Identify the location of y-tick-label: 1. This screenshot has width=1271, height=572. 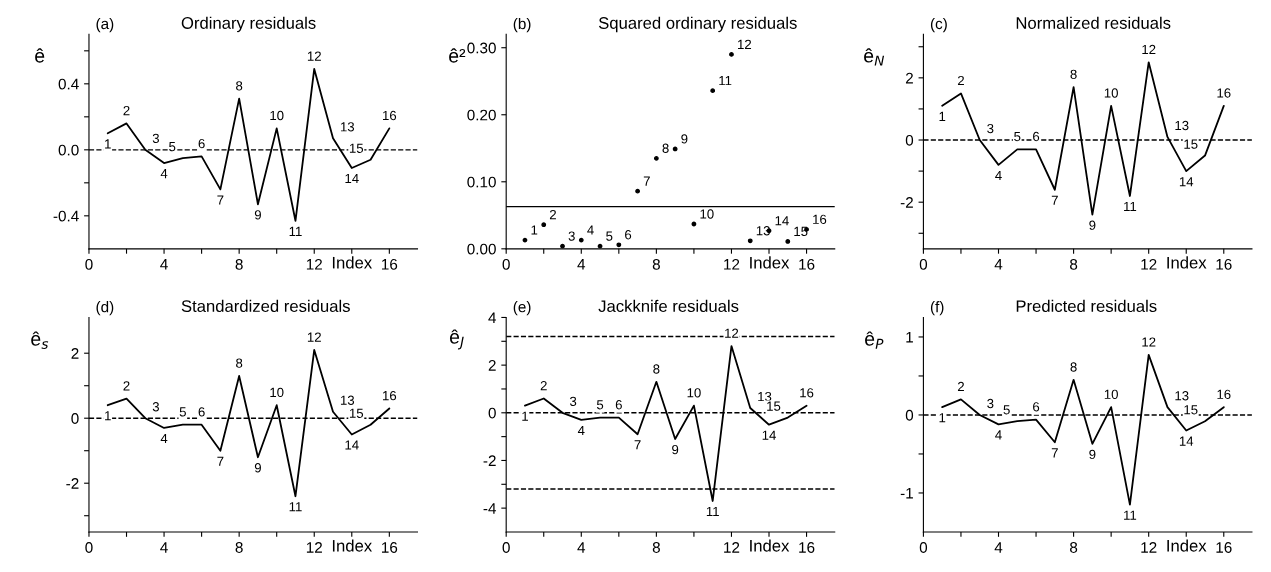
(909, 337).